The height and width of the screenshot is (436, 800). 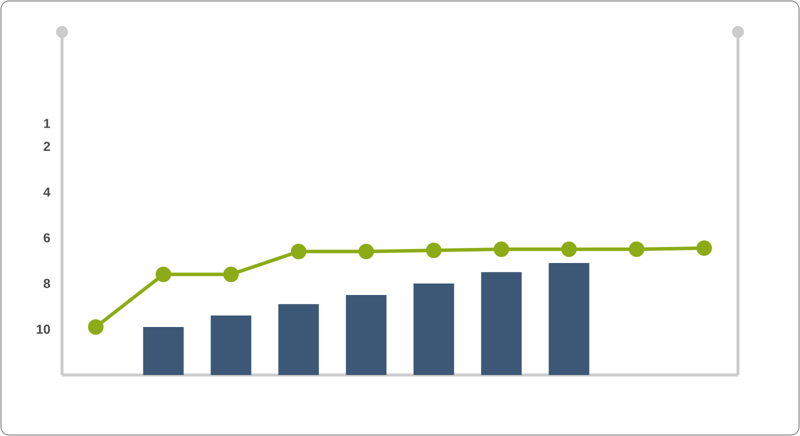 What do you see at coordinates (47, 237) in the screenshot?
I see `y-tick-label: 6` at bounding box center [47, 237].